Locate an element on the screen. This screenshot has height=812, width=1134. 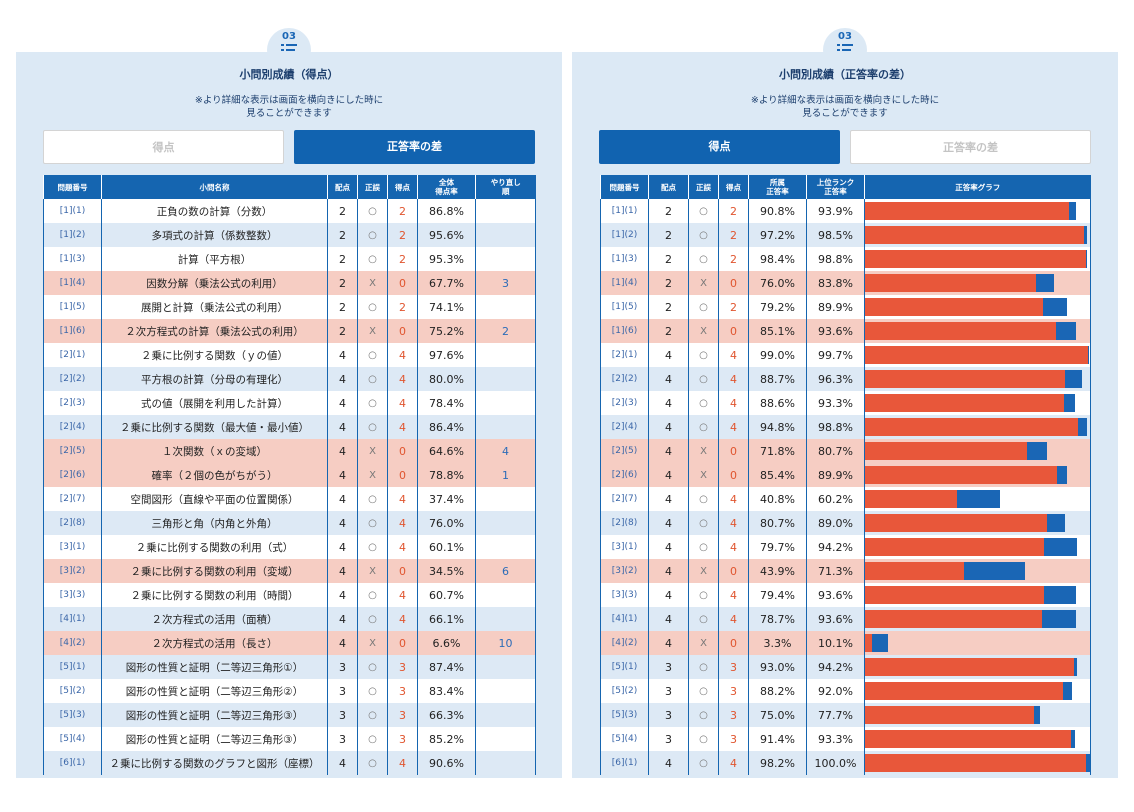
cell-text: 94.8% is located at coordinates (777, 427).